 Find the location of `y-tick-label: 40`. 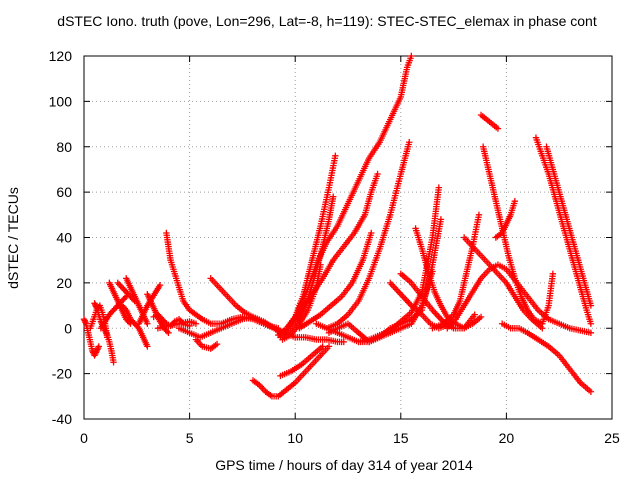

y-tick-label: 40 is located at coordinates (64, 238).